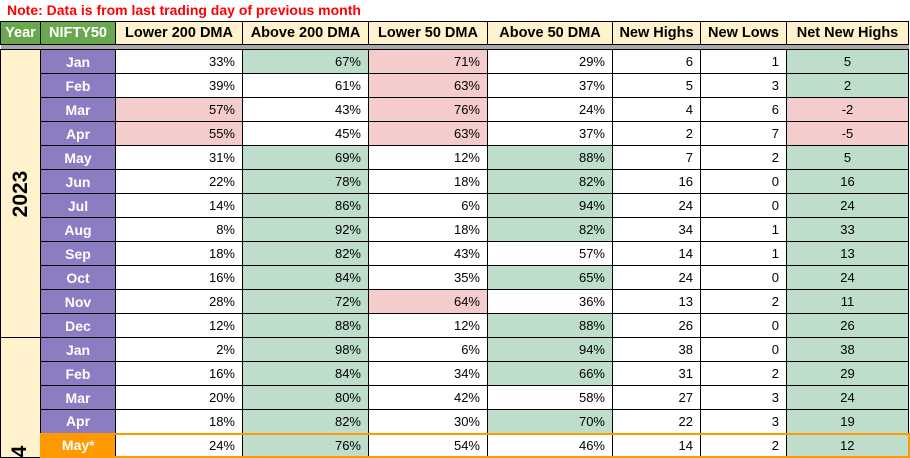 The width and height of the screenshot is (910, 458). Describe the element at coordinates (78, 349) in the screenshot. I see `month-cell-jan: Jan` at that location.